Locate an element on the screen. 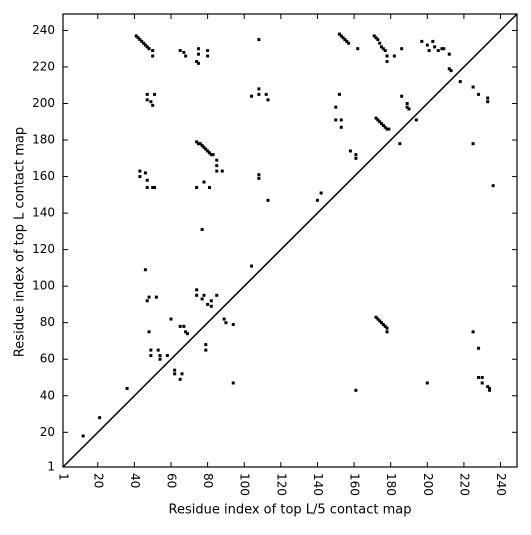 Image resolution: width=531 pixels, height=535 pixels. x-tick-label: 60 is located at coordinates (172, 480).